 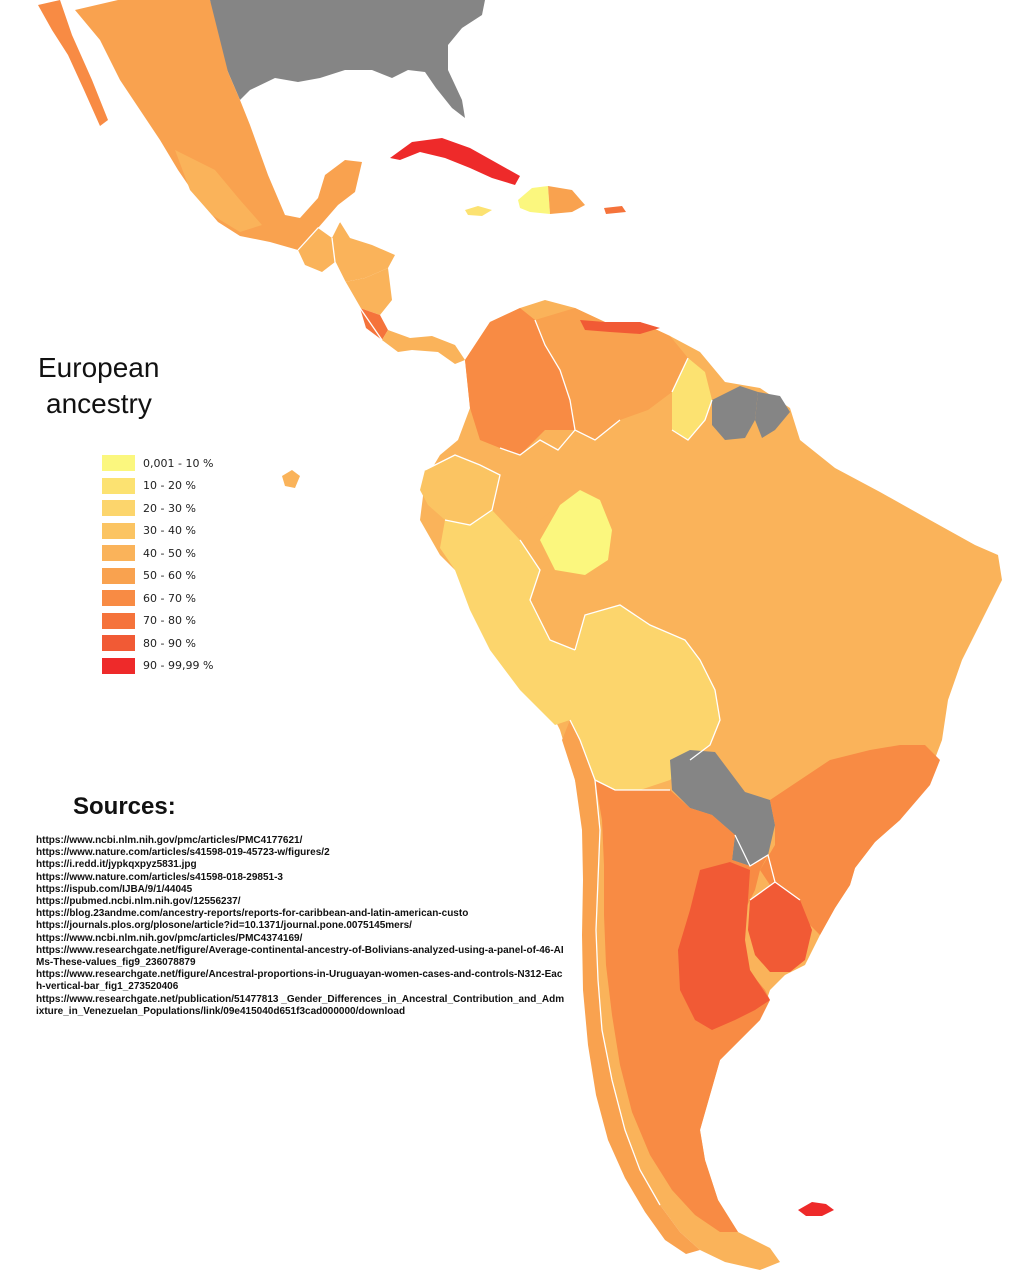 I want to click on legend-label: 80 - 90 %, so click(x=169, y=643).